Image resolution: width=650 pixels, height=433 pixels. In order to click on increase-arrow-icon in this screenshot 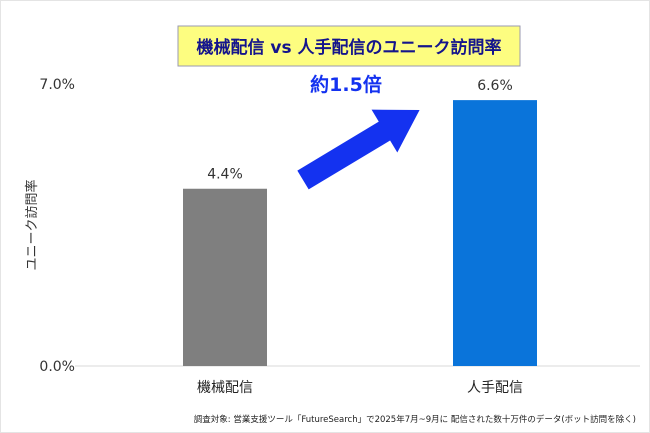, I will do `click(358, 149)`.